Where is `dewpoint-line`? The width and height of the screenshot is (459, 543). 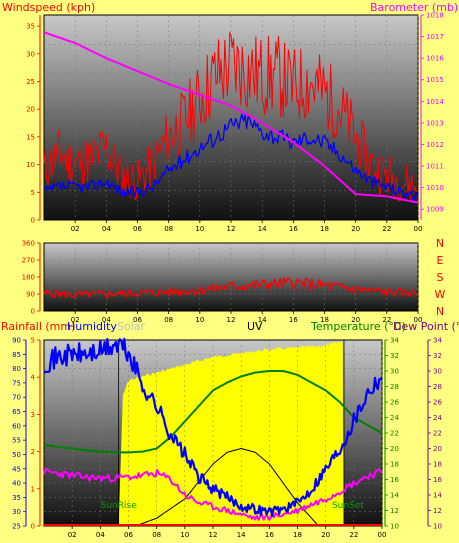
dewpoint-line is located at coordinates (213, 494).